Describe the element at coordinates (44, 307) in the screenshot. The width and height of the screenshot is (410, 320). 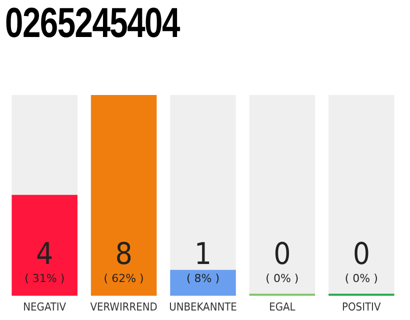
I see `x-tick-label: NEGATIV` at that location.